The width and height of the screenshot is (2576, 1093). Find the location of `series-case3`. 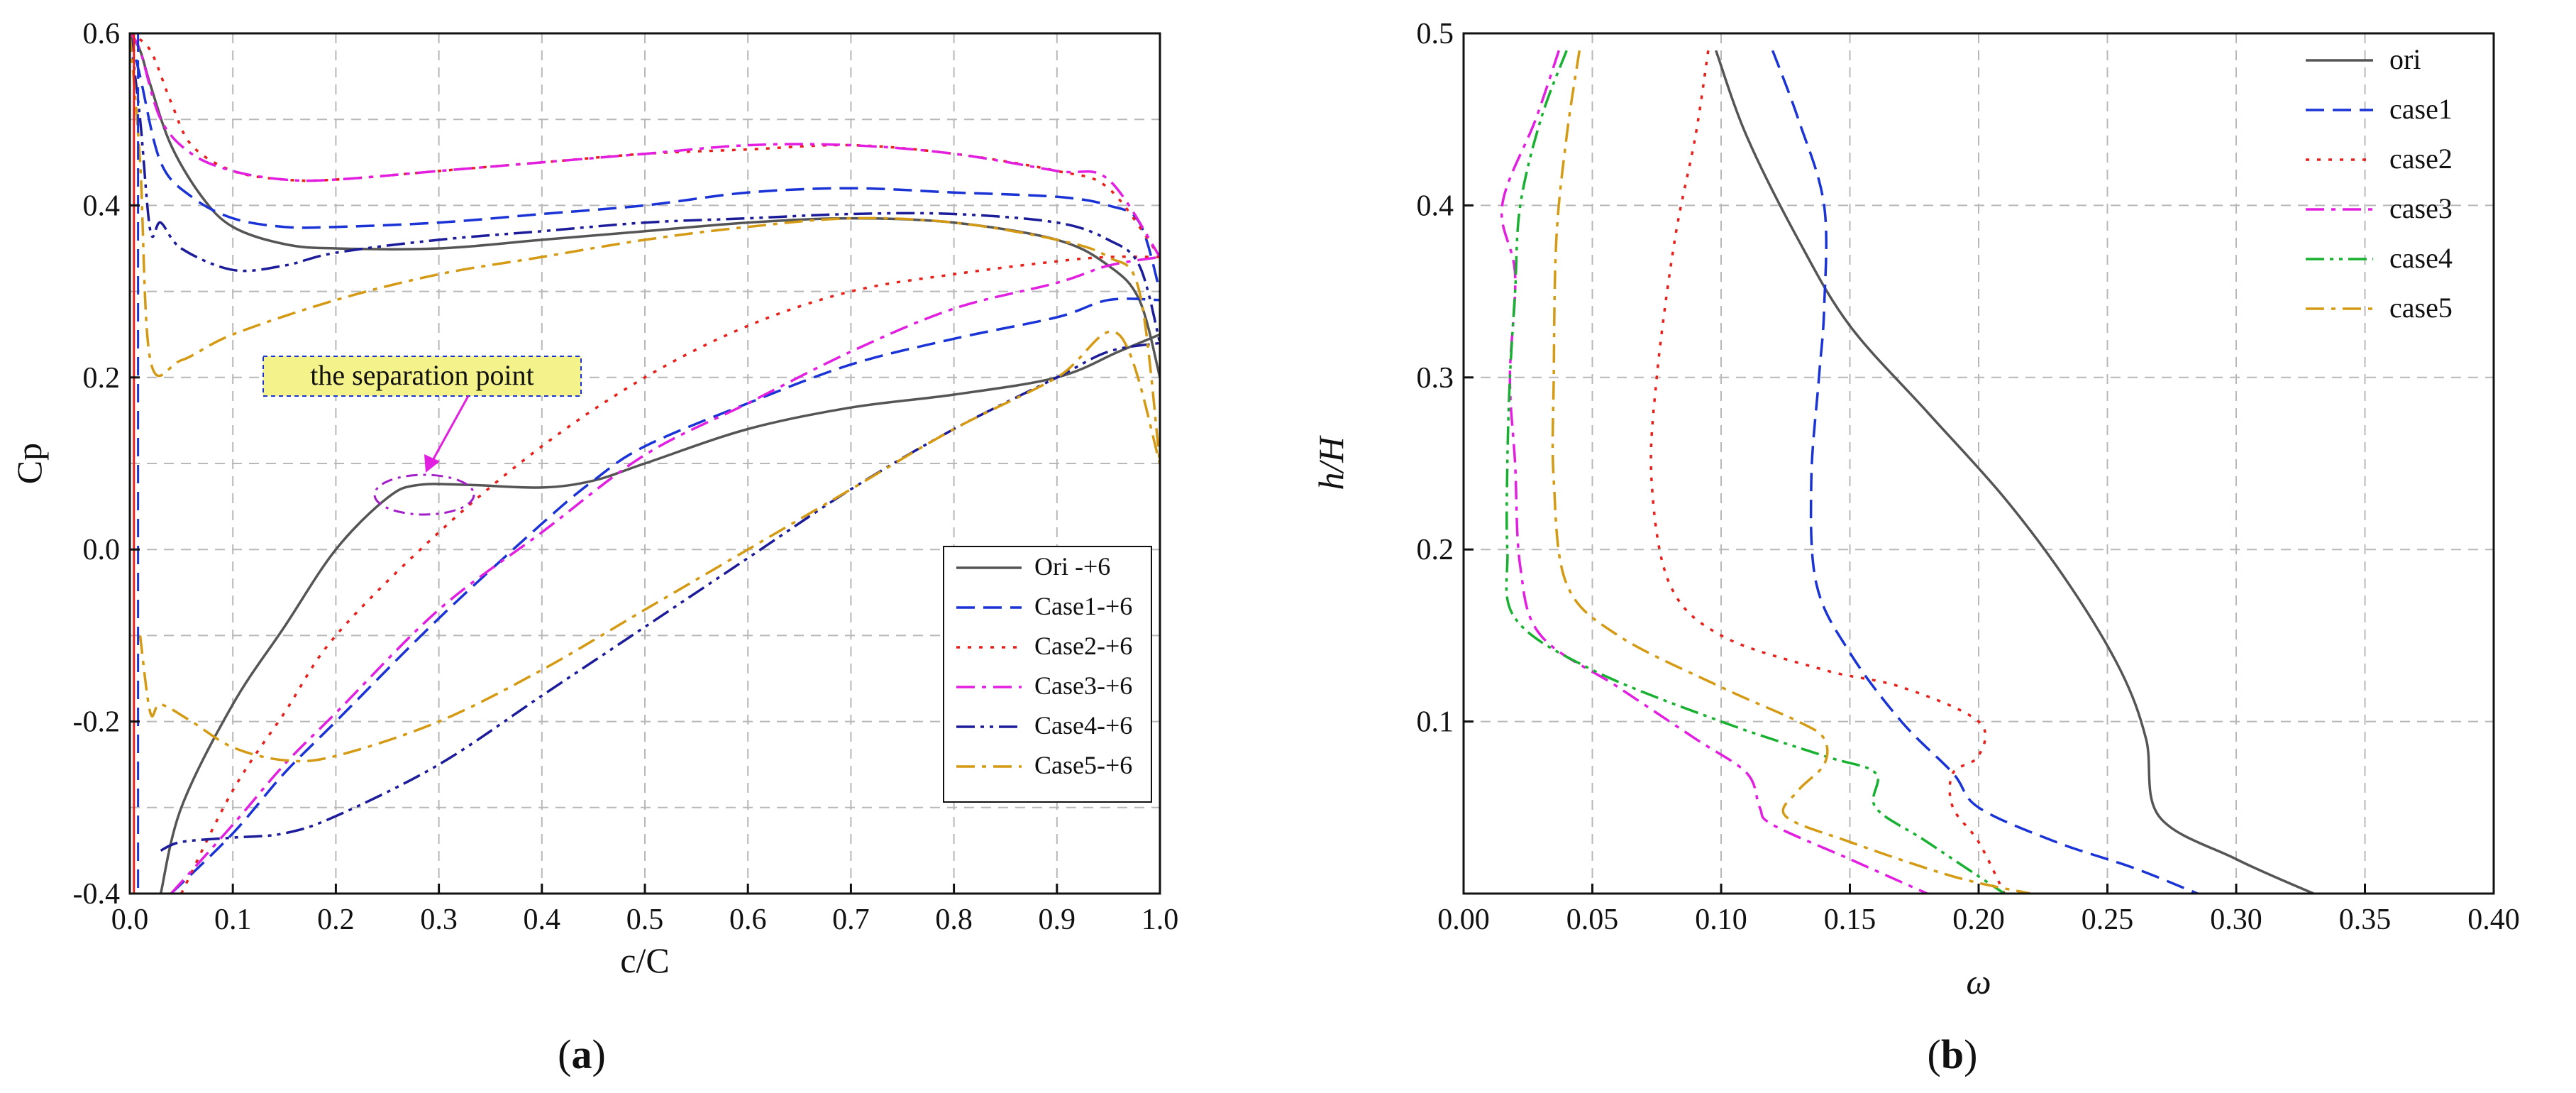

series-case3 is located at coordinates (1714, 472).